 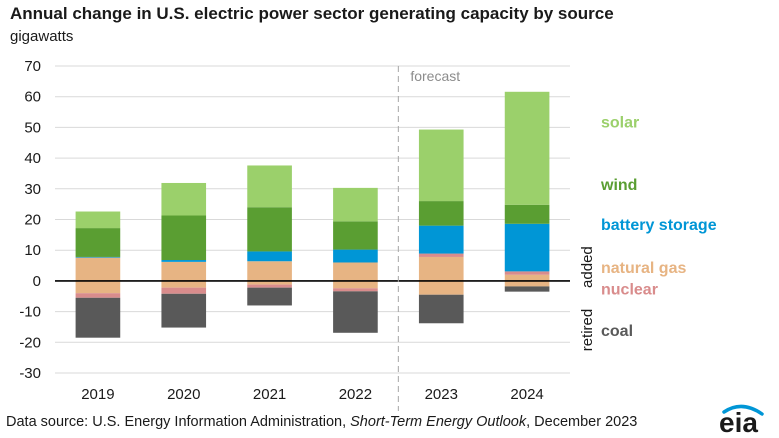 What do you see at coordinates (629, 290) in the screenshot?
I see `legend-label-nuclear: nuclear` at bounding box center [629, 290].